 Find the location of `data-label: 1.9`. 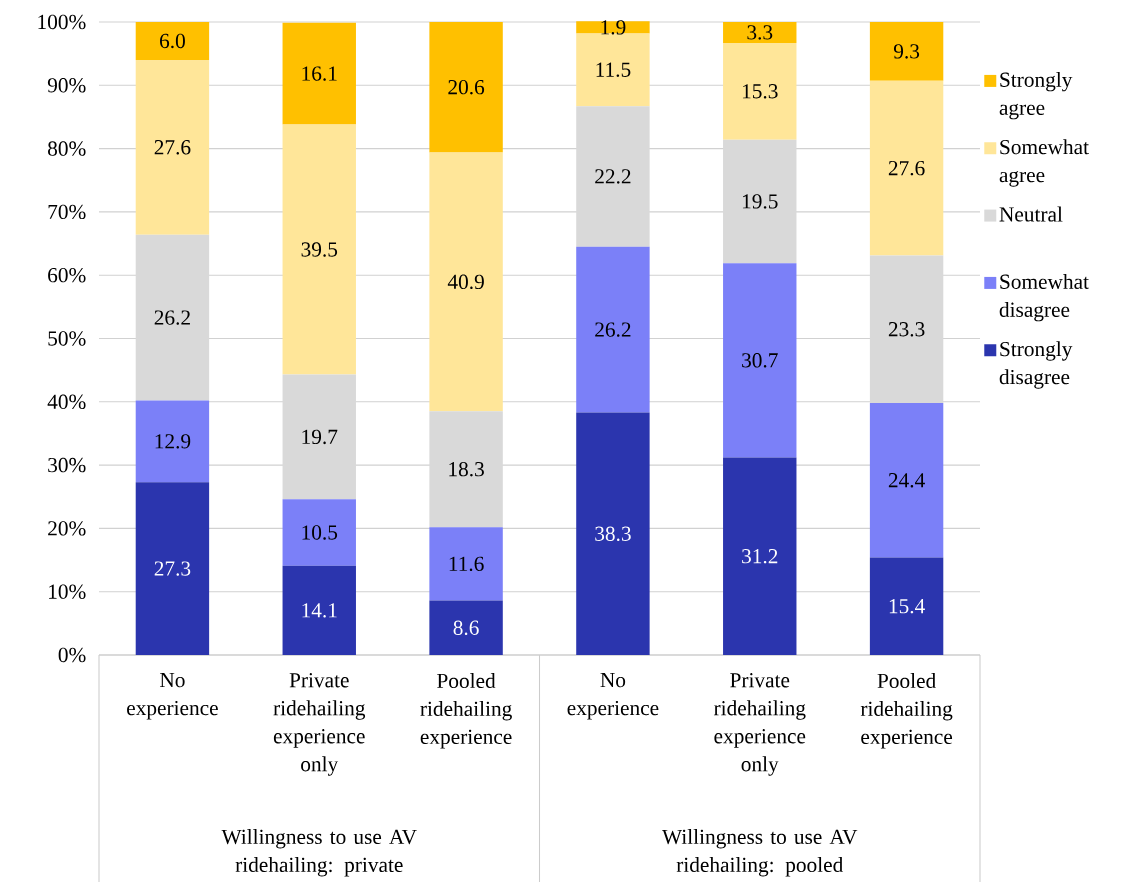

data-label: 1.9 is located at coordinates (613, 27).